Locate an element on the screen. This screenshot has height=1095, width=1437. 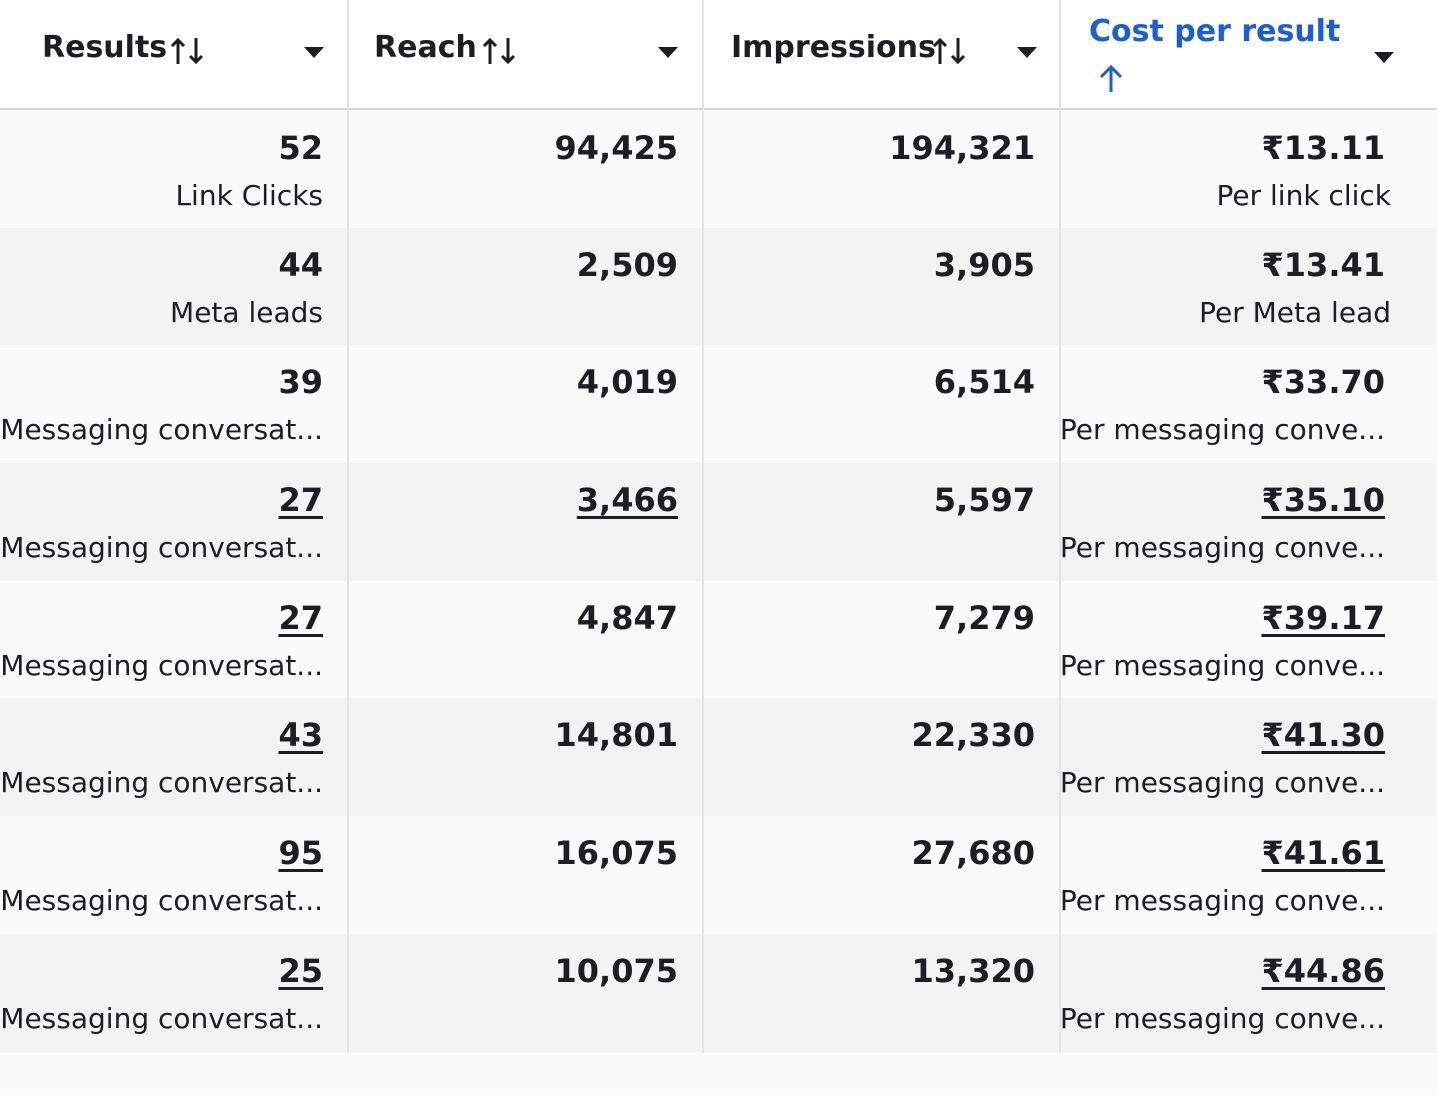
table-cell: 5,597 is located at coordinates (882, 522).